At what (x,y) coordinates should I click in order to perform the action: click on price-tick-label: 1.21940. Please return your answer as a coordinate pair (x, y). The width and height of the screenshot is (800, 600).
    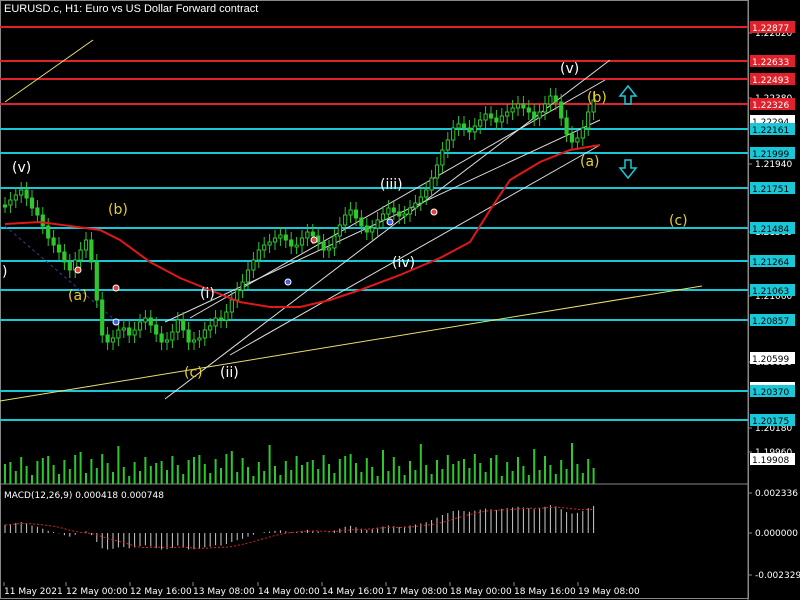
    Looking at the image, I should click on (773, 165).